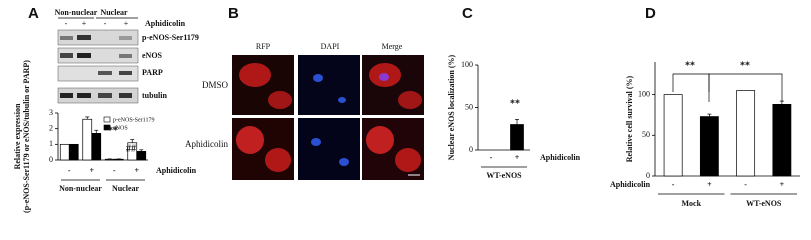 This screenshot has height=240, width=811. I want to click on row-label: Aphidicolin, so click(206, 144).